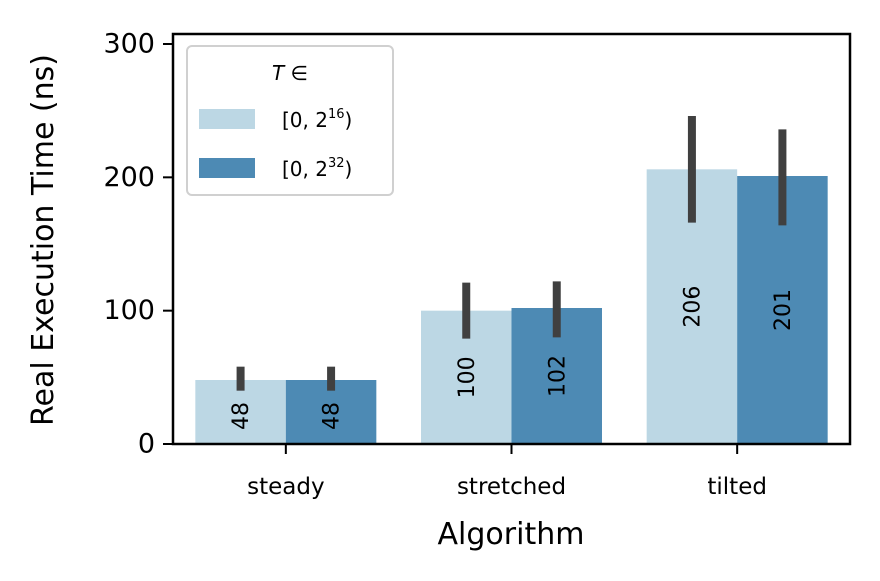 Image resolution: width=880 pixels, height=581 pixels. I want to click on legend-box, so click(290, 120).